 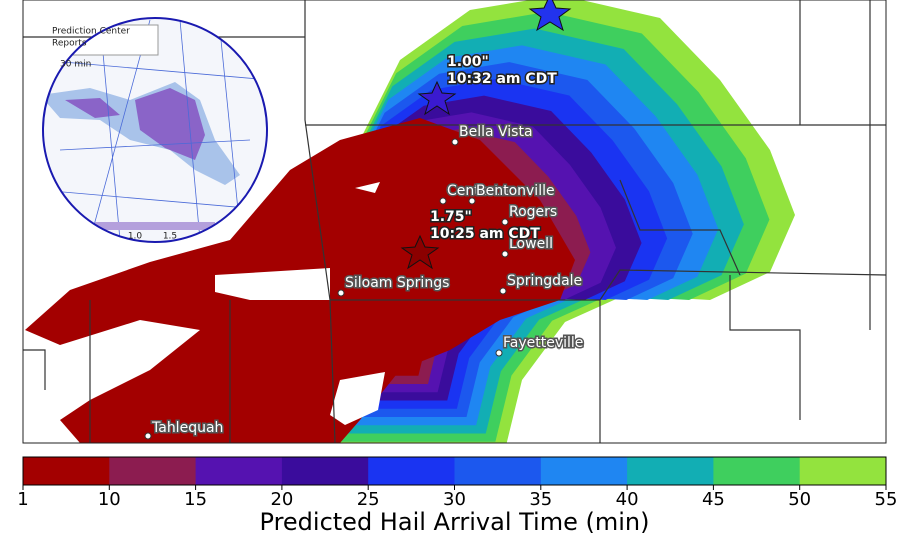 What do you see at coordinates (75, 65) in the screenshot?
I see `inset-text: 30 min` at bounding box center [75, 65].